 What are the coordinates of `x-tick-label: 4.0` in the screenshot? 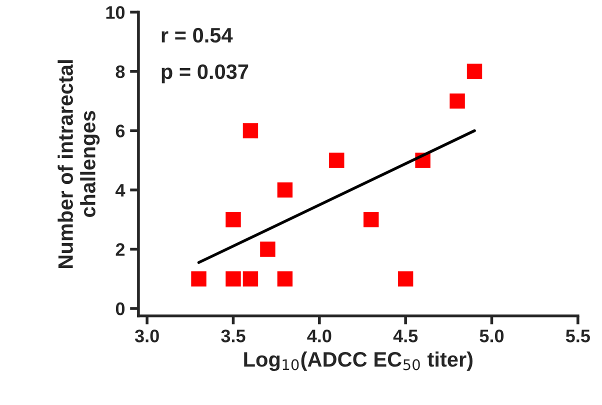 It's located at (319, 336).